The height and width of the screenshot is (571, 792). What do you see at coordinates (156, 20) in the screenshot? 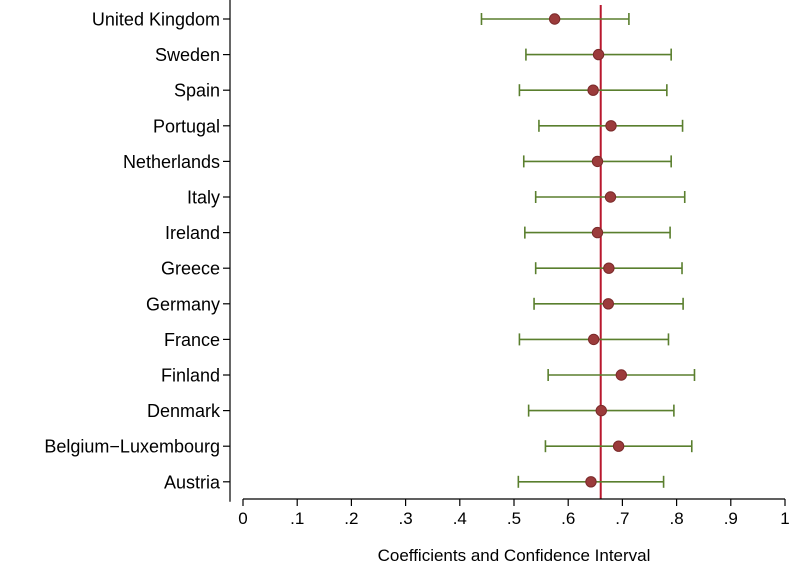
I see `category-label: United Kingdom` at bounding box center [156, 20].